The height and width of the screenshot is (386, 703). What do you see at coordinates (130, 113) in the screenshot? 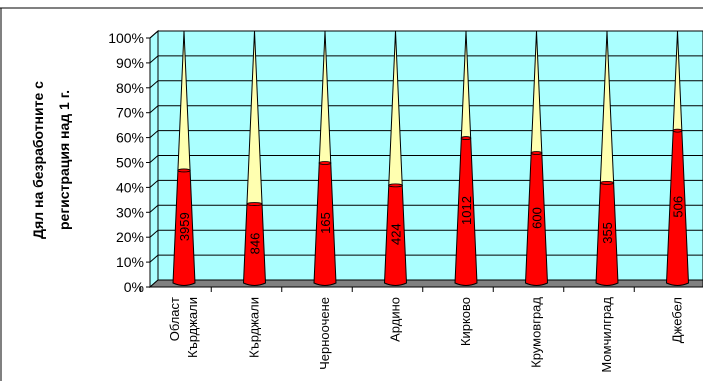
I see `y-tick-label: 70%` at bounding box center [130, 113].